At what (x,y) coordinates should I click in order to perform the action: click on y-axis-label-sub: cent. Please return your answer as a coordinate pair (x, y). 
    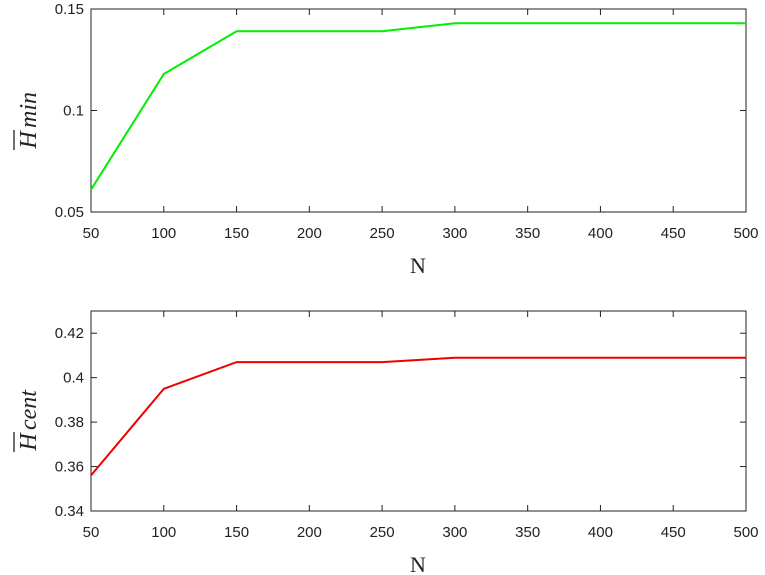
    Looking at the image, I should click on (29, 409).